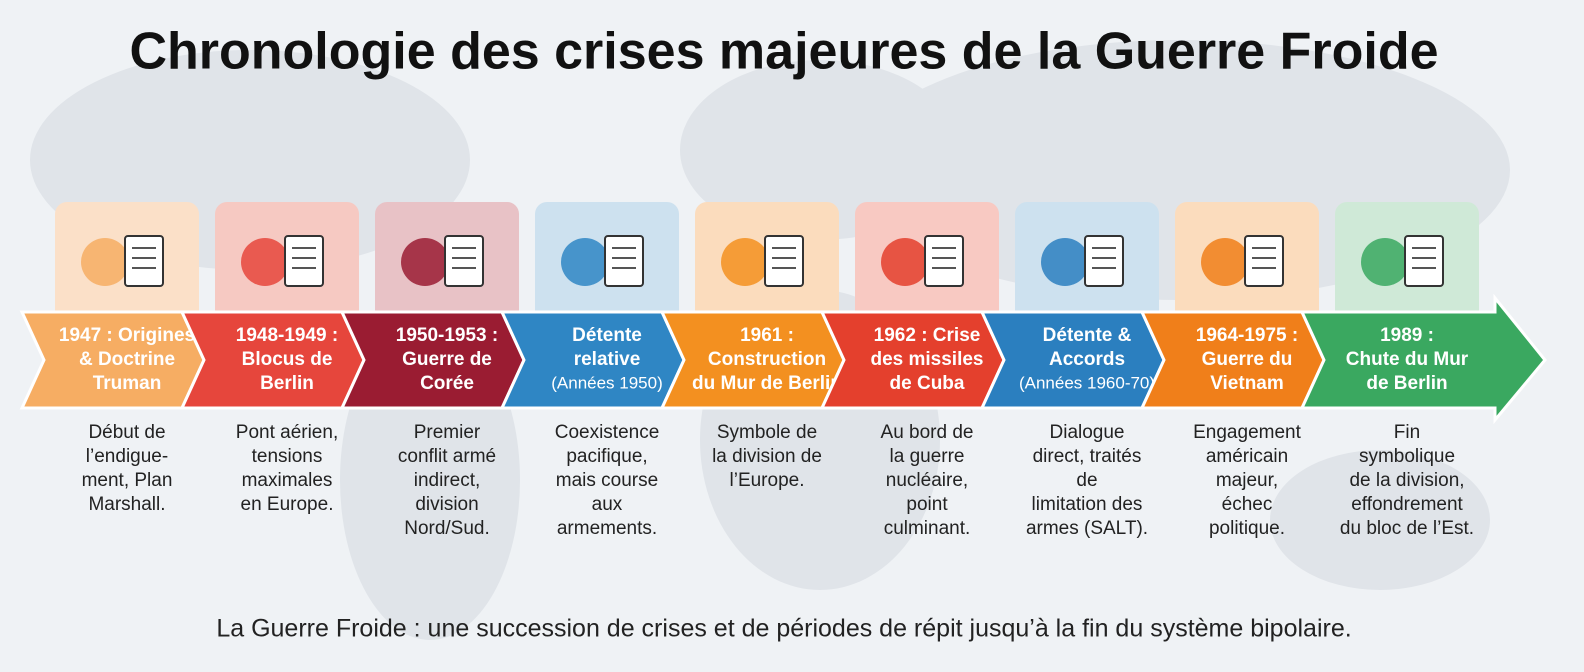 The height and width of the screenshot is (672, 1584). I want to click on step-label: de Cuba, so click(927, 383).